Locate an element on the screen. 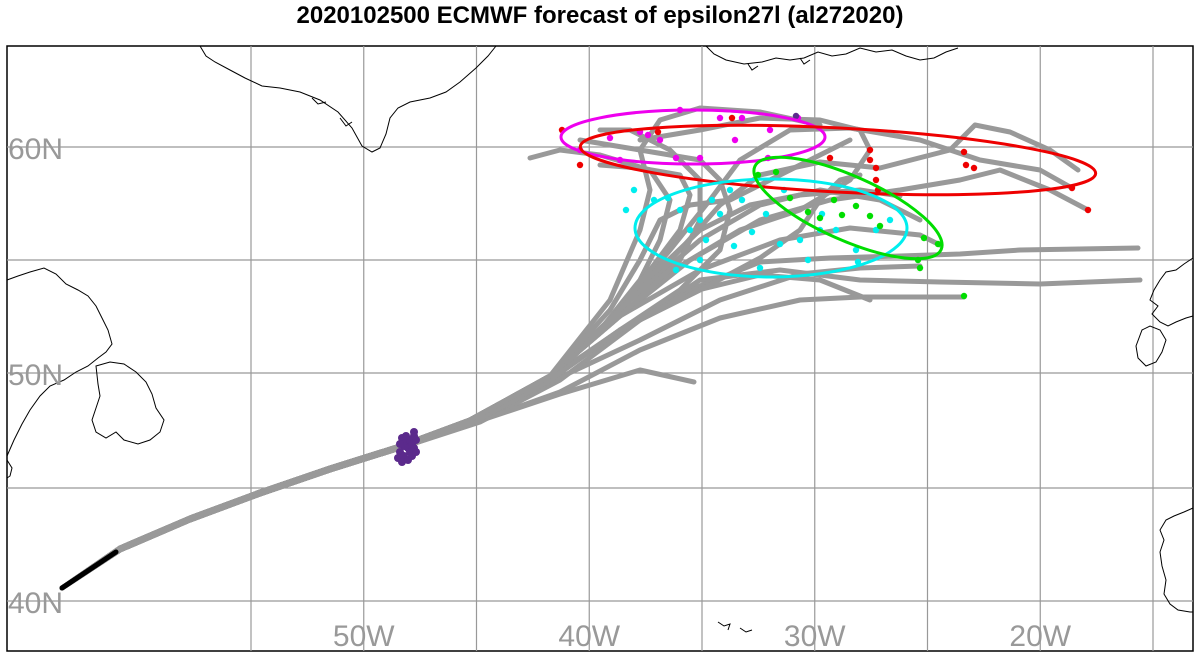 The width and height of the screenshot is (1200, 655). latitude-label: 50N is located at coordinates (35, 375).